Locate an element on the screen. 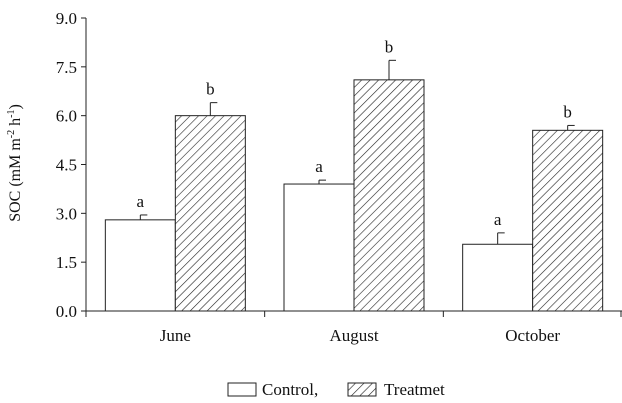 The height and width of the screenshot is (403, 622). x-tick-label: June is located at coordinates (175, 335).